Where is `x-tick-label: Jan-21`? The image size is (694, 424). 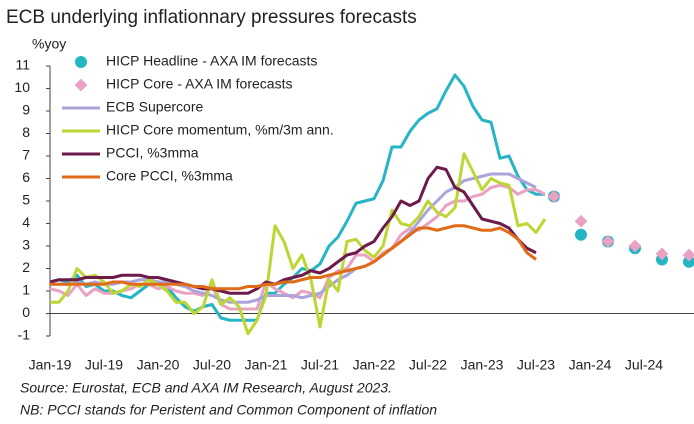
x-tick-label: Jan-21 is located at coordinates (266, 365).